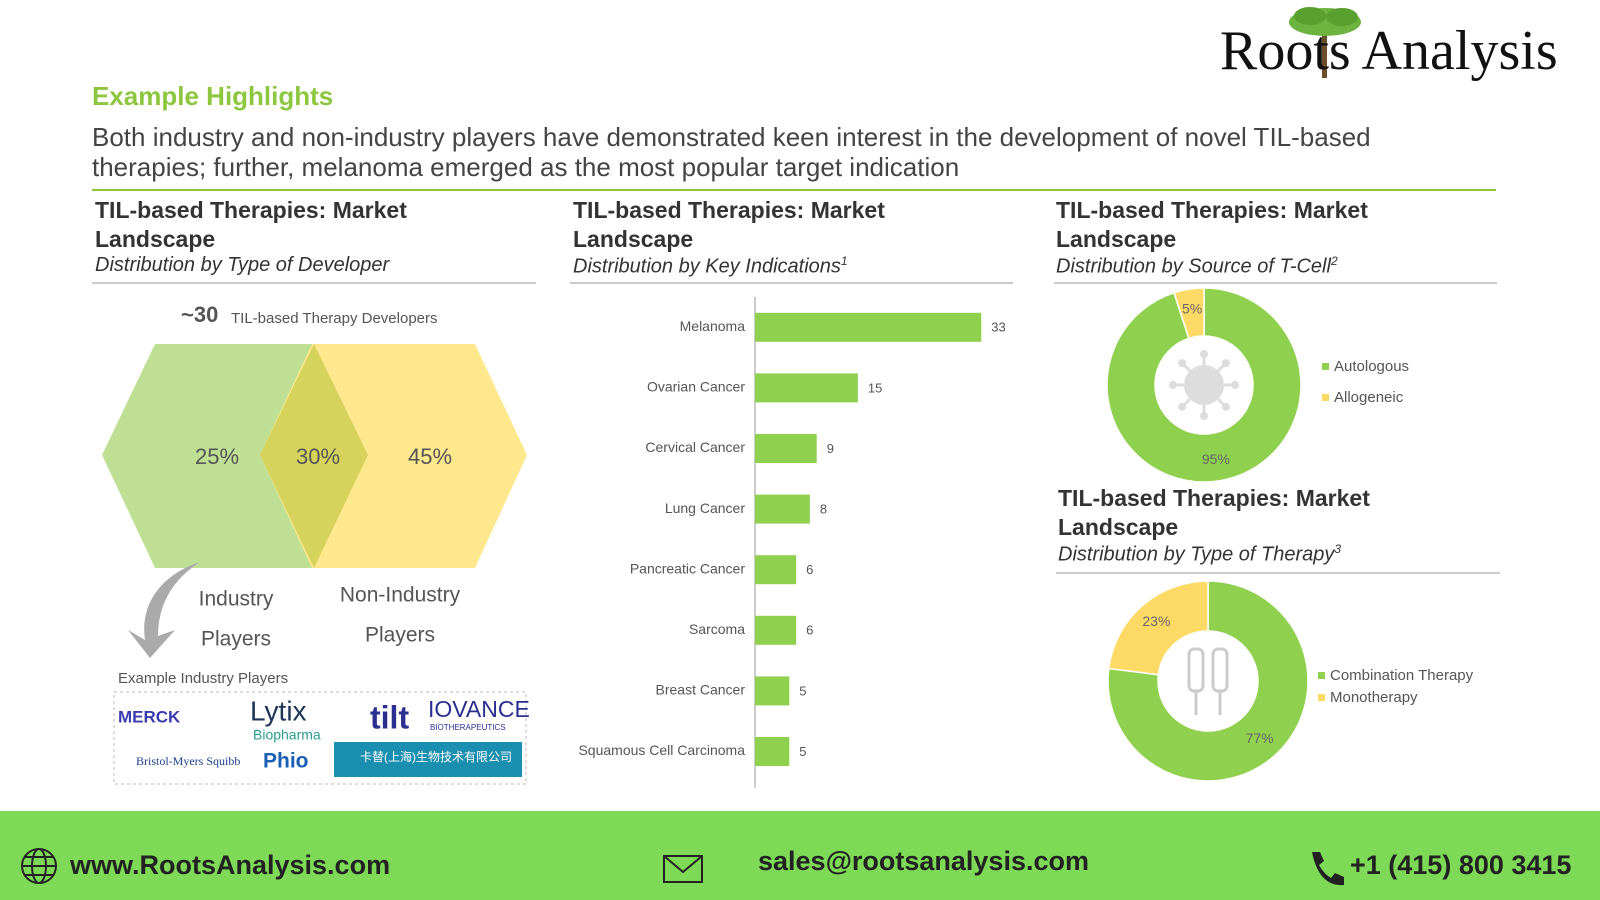  I want to click on section-title: Example Highlights, so click(212, 96).